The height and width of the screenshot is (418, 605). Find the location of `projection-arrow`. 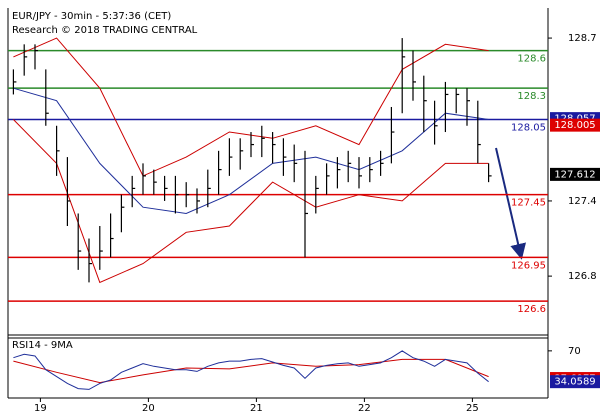

projection-arrow is located at coordinates (510, 203).